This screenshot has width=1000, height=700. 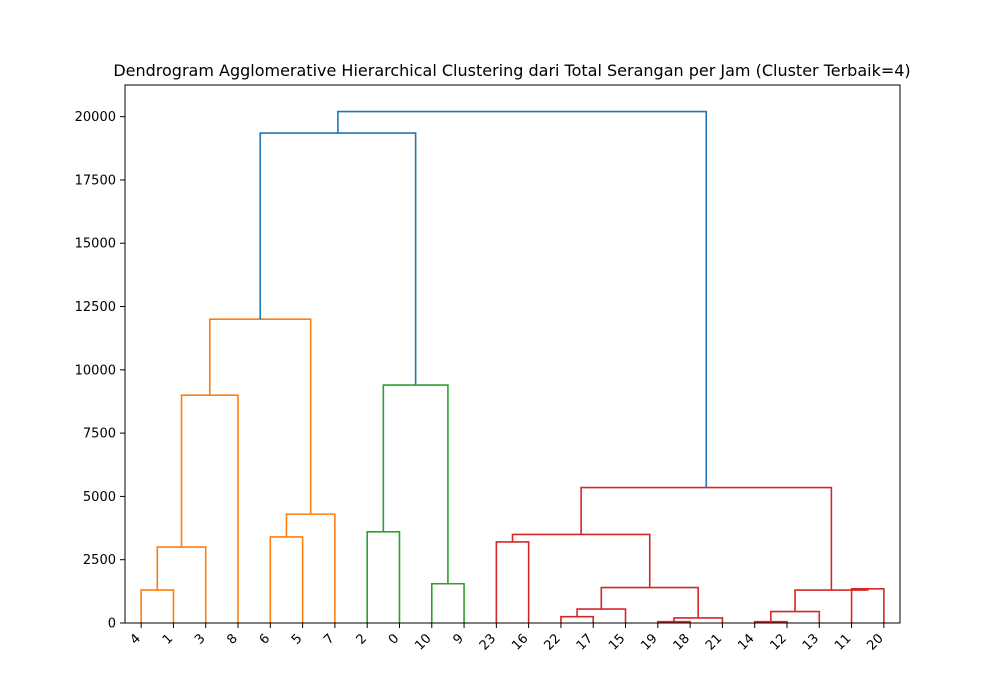 I want to click on y-tick-label: 20000, so click(x=95, y=117).